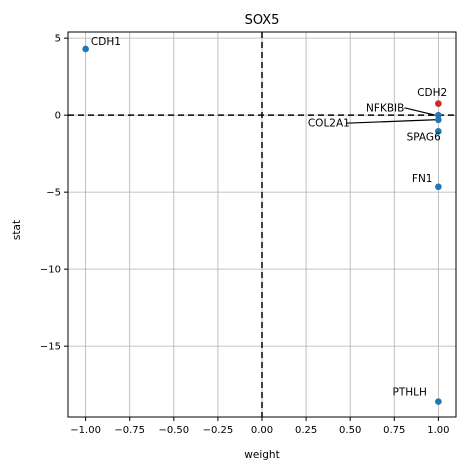  I want to click on point-spag6, so click(438, 131).